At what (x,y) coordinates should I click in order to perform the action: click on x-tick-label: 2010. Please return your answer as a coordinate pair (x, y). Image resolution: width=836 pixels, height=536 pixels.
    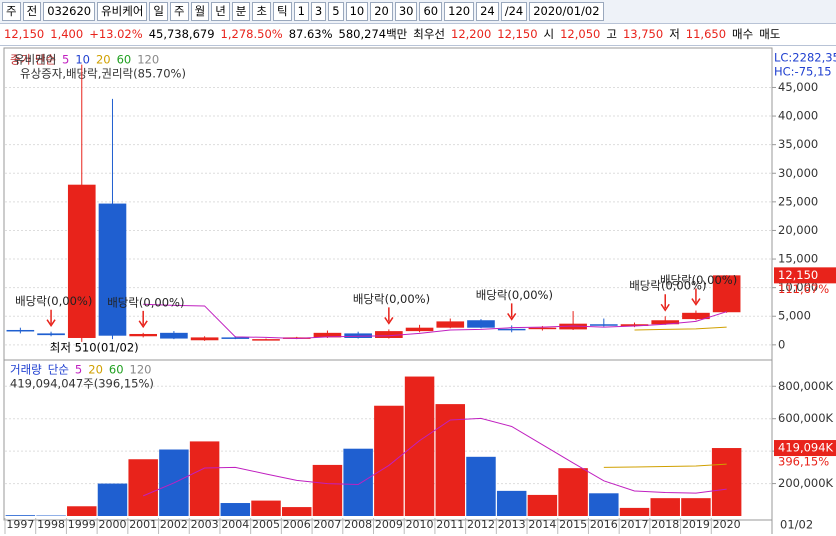
    Looking at the image, I should click on (420, 524).